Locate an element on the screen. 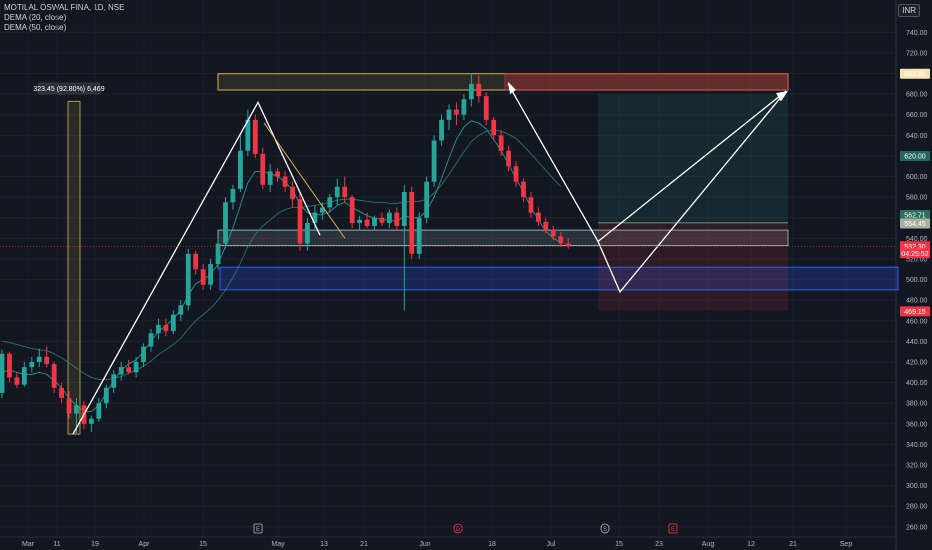  price-tick-label: 500.00 is located at coordinates (917, 280).